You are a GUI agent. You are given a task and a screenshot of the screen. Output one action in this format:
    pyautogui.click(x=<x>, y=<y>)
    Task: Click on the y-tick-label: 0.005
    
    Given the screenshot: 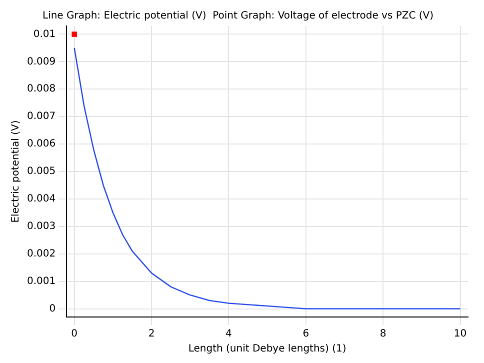 What is the action you would take?
    pyautogui.click(x=41, y=172)
    